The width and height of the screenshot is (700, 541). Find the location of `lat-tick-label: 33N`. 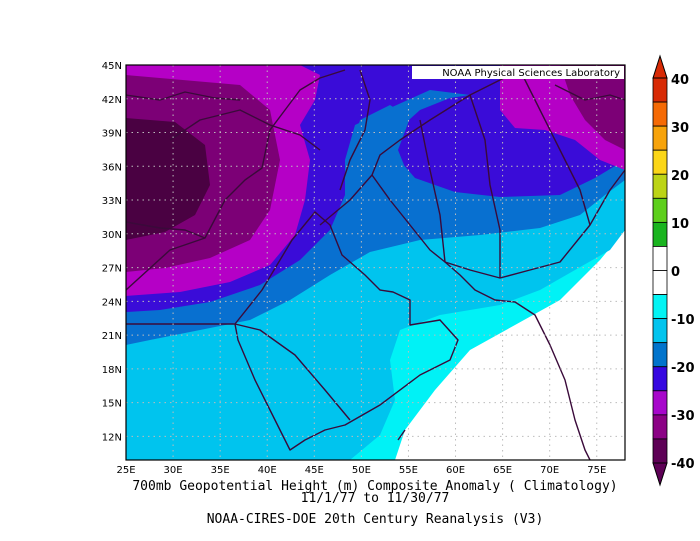

lat-tick-label: 33N is located at coordinates (112, 201).